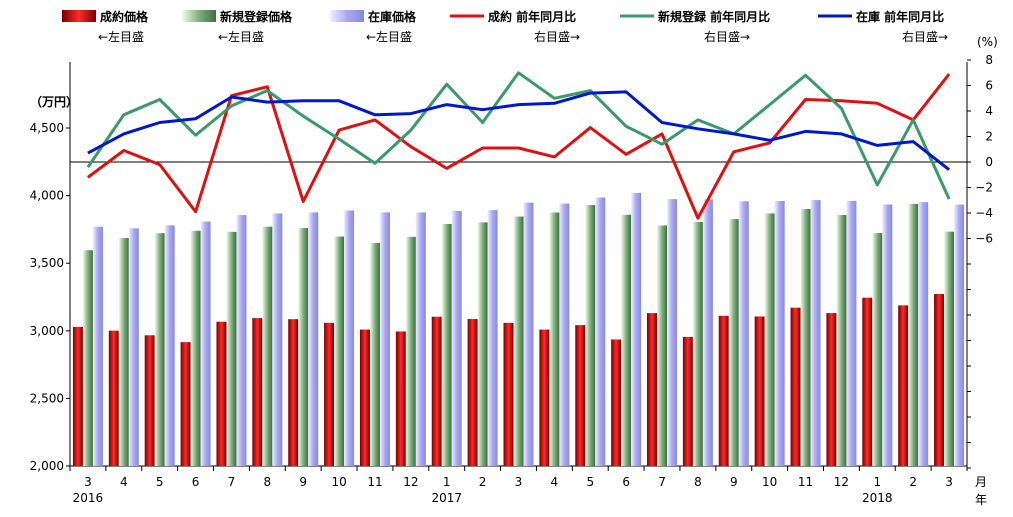  Describe the element at coordinates (519, 130) in the screenshot. I see `line-zaiko-yoy` at that location.